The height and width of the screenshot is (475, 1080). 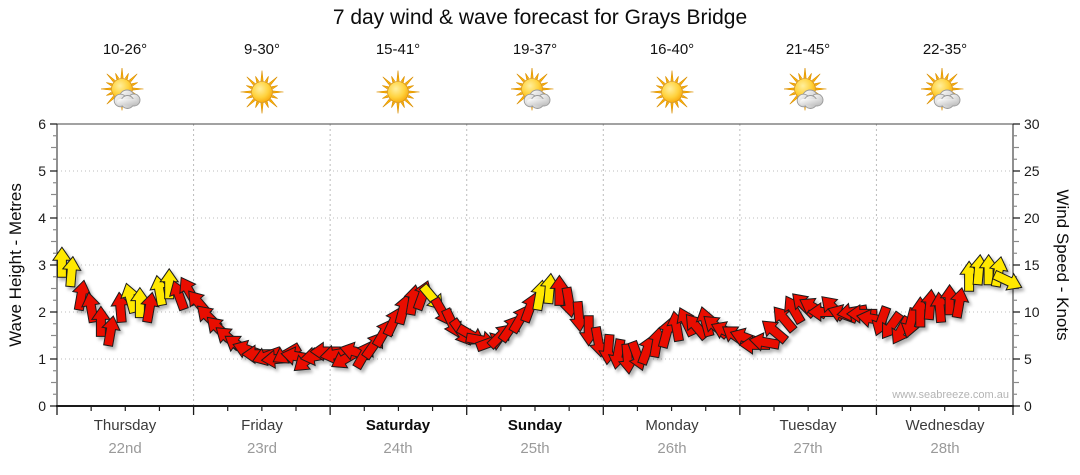 I want to click on right-tick-label: 10, so click(x=1032, y=312).